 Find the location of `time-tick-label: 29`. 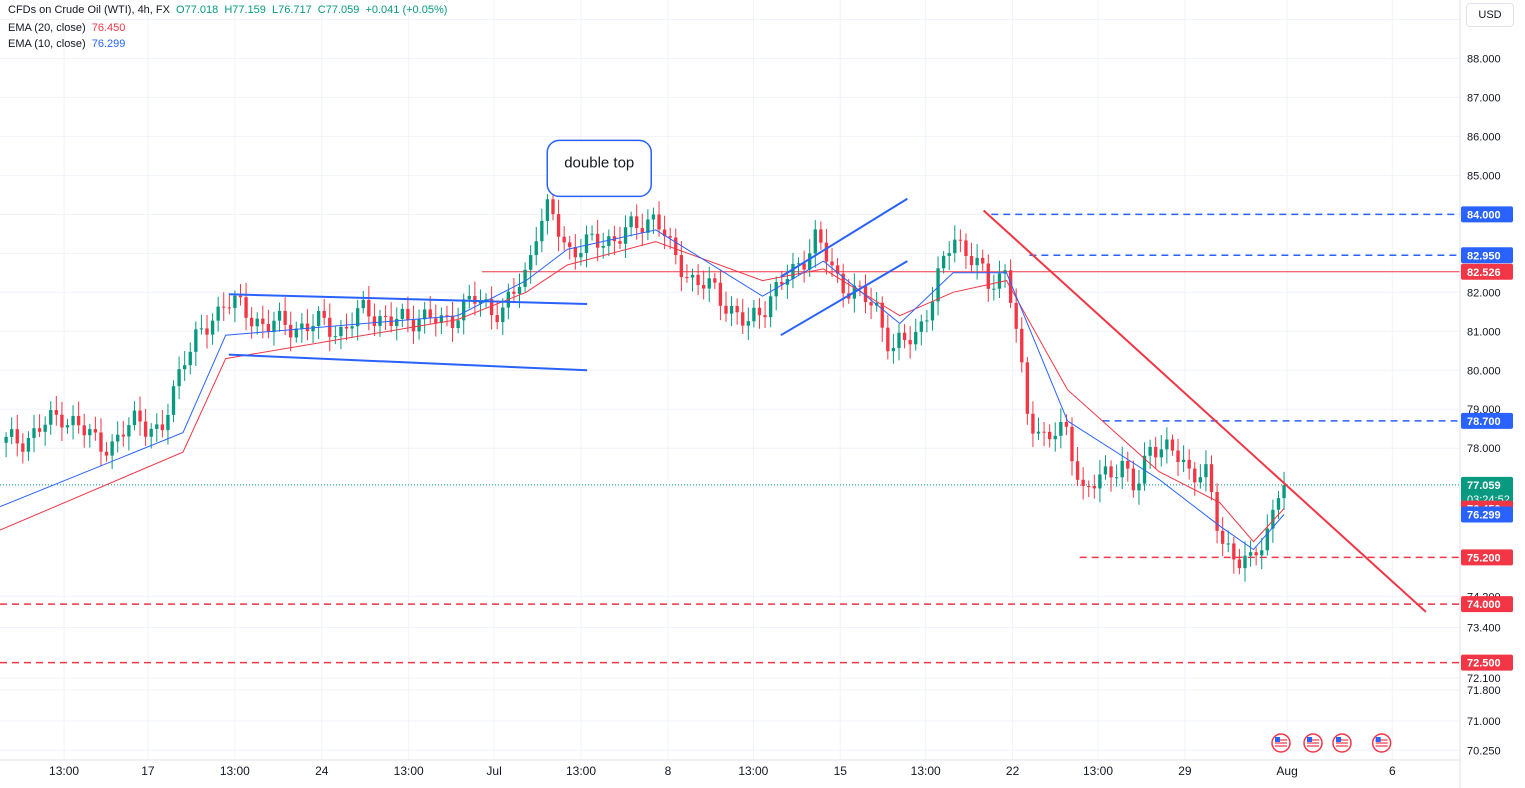

time-tick-label: 29 is located at coordinates (1185, 771).